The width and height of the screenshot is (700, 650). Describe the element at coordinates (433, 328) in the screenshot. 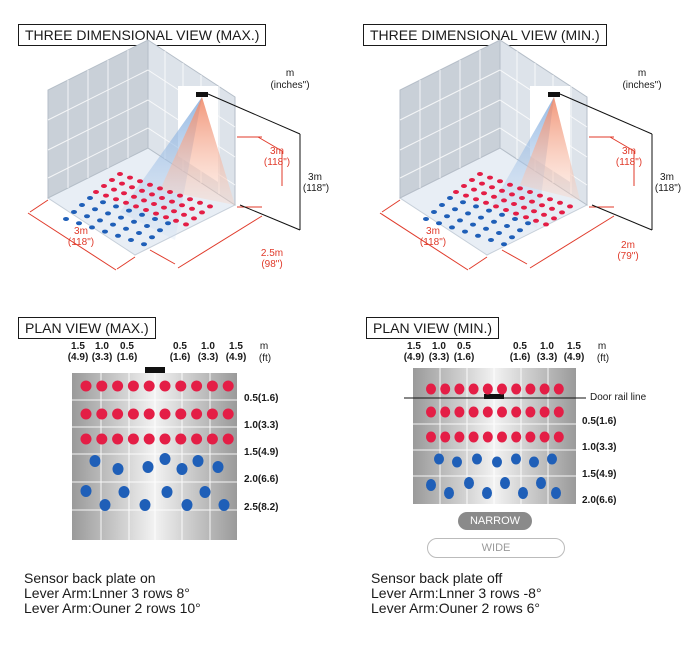

I see `title-plan-min: PLAN VIEW (MIN.)` at that location.